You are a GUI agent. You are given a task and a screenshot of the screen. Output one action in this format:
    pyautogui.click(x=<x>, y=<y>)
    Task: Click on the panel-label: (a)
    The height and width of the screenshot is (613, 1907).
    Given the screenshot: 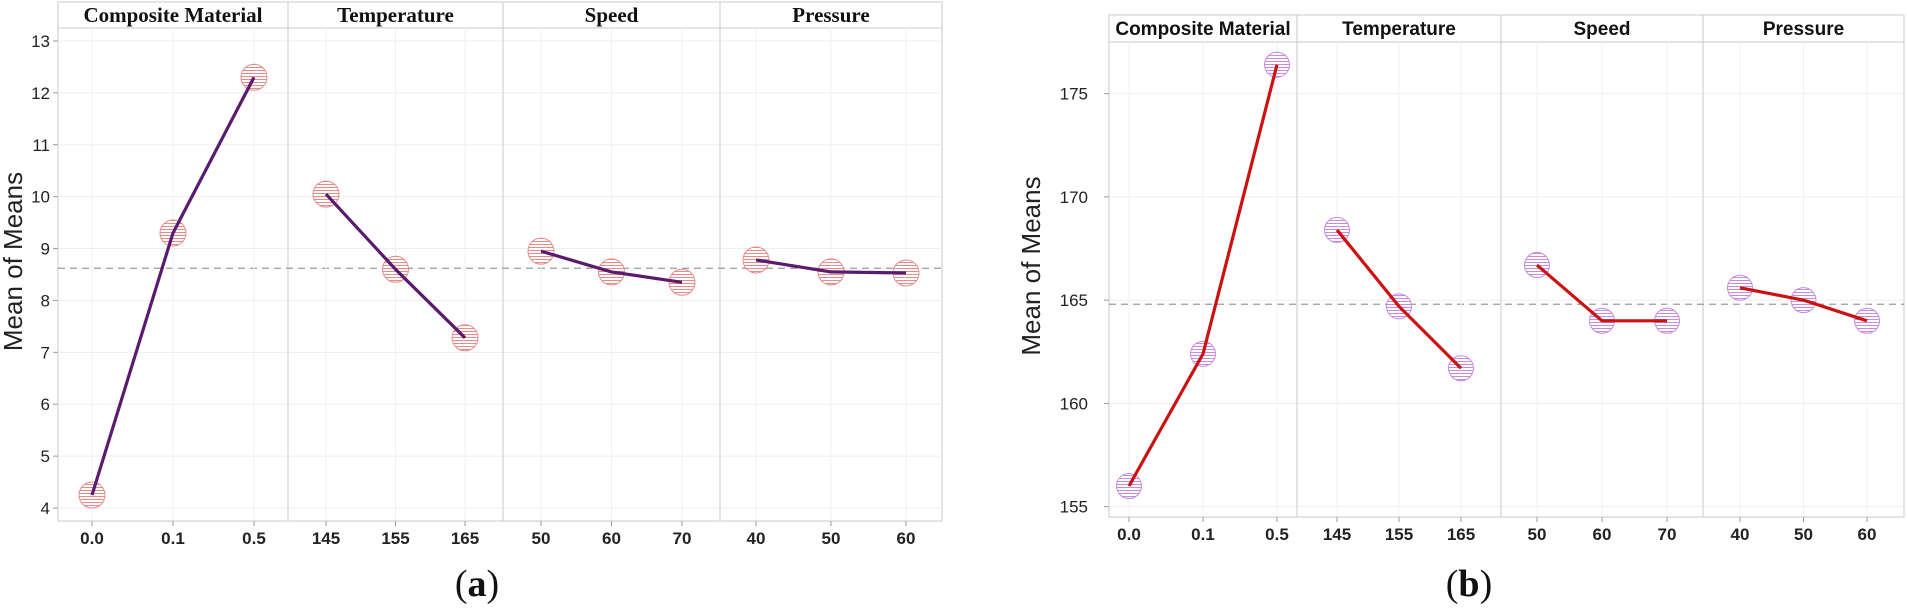 What is the action you would take?
    pyautogui.click(x=477, y=584)
    